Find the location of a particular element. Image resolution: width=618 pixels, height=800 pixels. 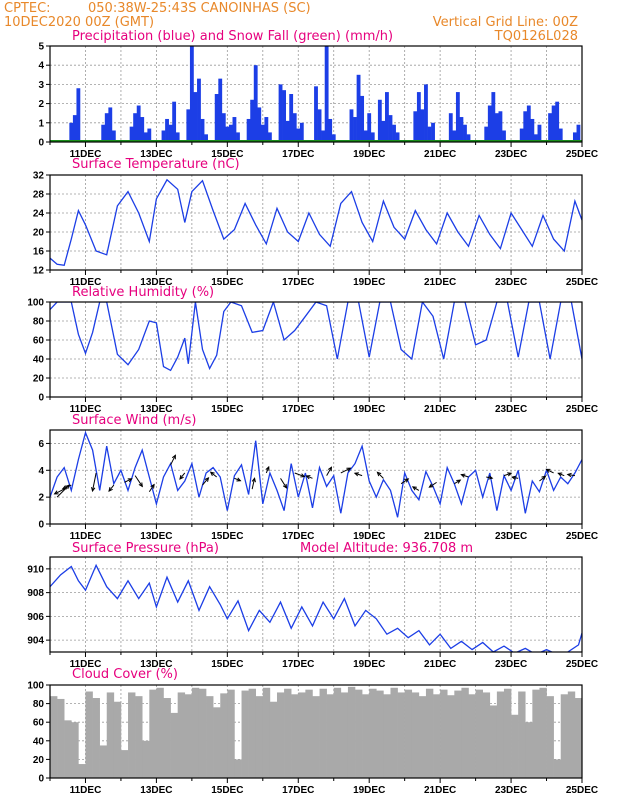

temperature-title: Surface Temperature (nC) is located at coordinates (156, 164).